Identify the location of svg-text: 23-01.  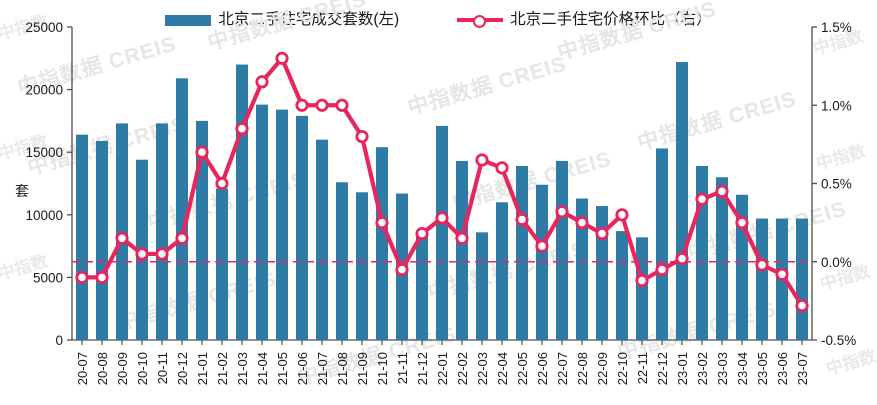
(682, 368).